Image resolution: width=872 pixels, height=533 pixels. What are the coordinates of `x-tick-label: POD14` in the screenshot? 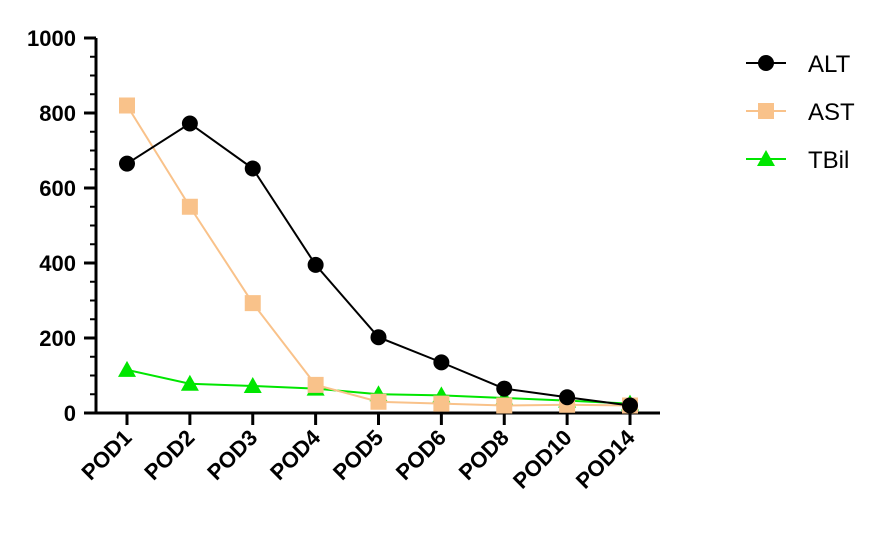 It's located at (605, 458).